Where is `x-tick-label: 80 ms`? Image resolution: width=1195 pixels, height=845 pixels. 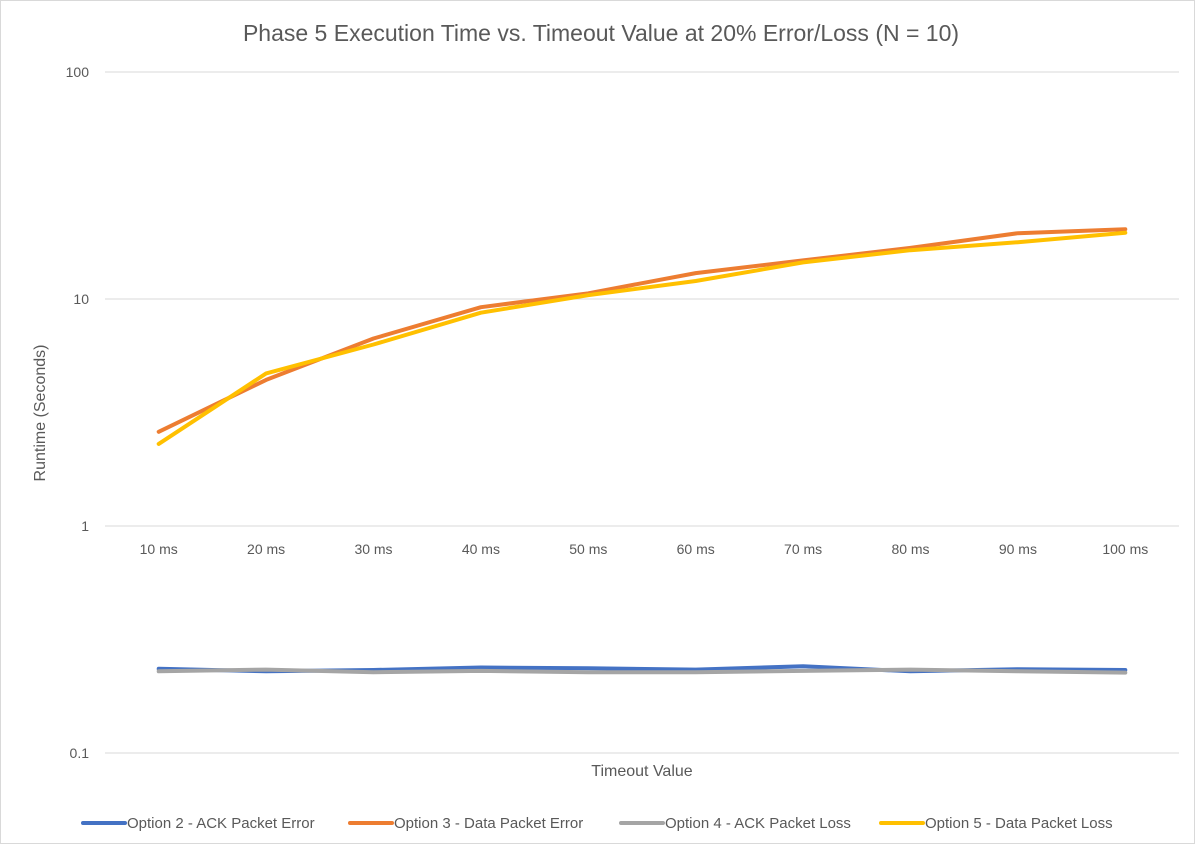 x-tick-label: 80 ms is located at coordinates (910, 549).